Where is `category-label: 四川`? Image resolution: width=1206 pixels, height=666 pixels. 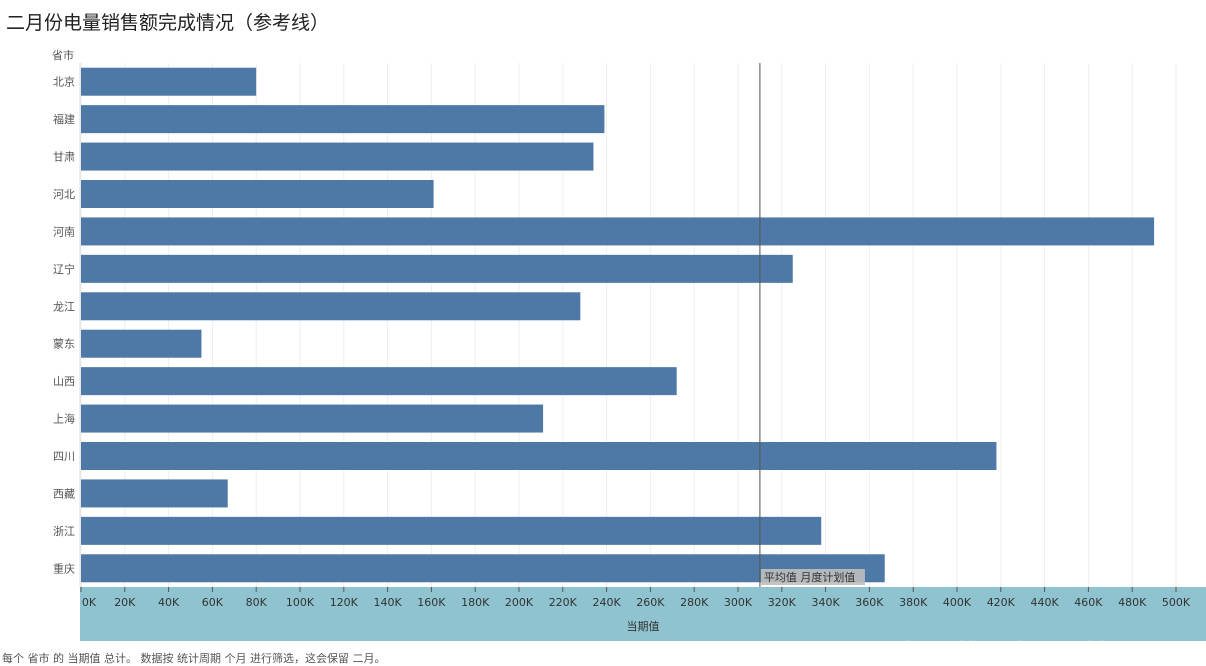 category-label: 四川 is located at coordinates (64, 456).